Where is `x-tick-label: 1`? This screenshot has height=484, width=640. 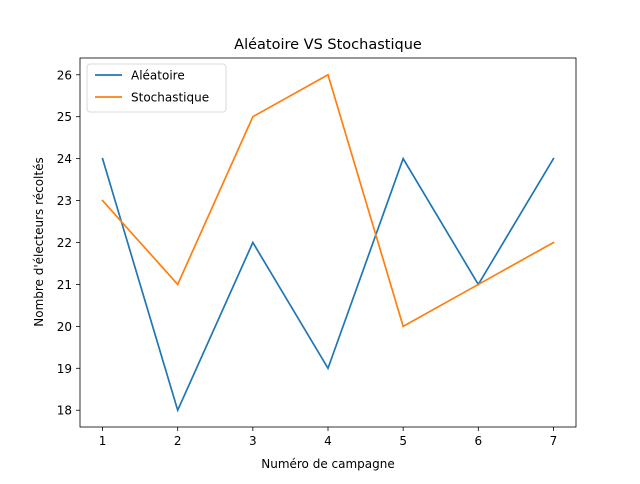
x-tick-label: 1 is located at coordinates (103, 441).